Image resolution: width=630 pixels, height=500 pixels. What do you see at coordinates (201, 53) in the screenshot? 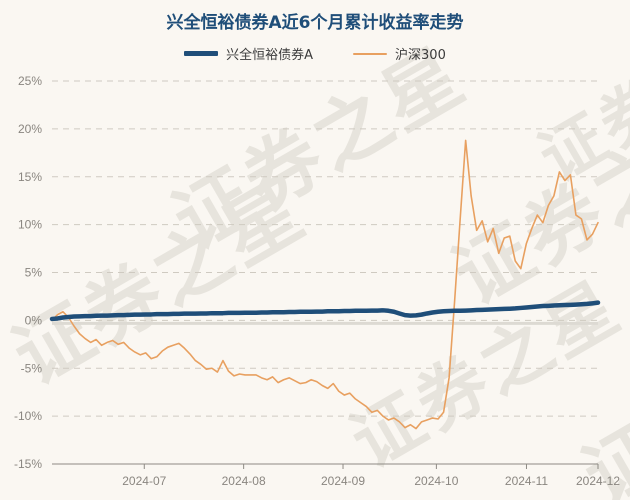
I see `legend-swatch-fund` at bounding box center [201, 53].